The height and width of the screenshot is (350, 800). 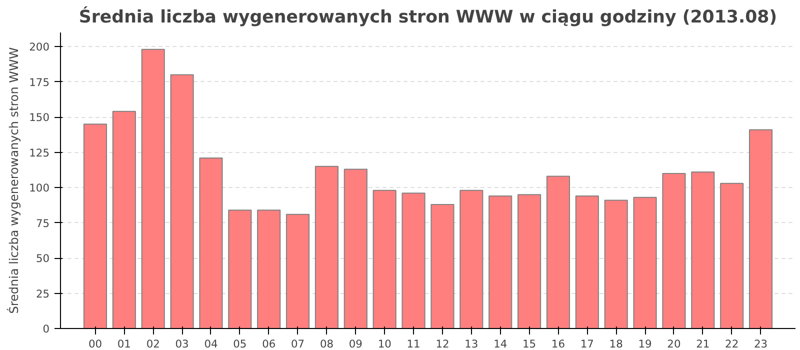 I want to click on y-axis-title: Średnia liczba wygenerowanych stron WWW, so click(x=14, y=180).